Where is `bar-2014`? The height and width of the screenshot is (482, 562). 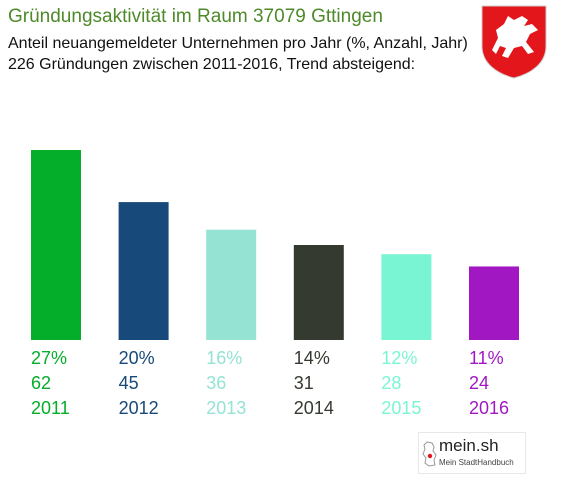
bar-2014 is located at coordinates (318, 292).